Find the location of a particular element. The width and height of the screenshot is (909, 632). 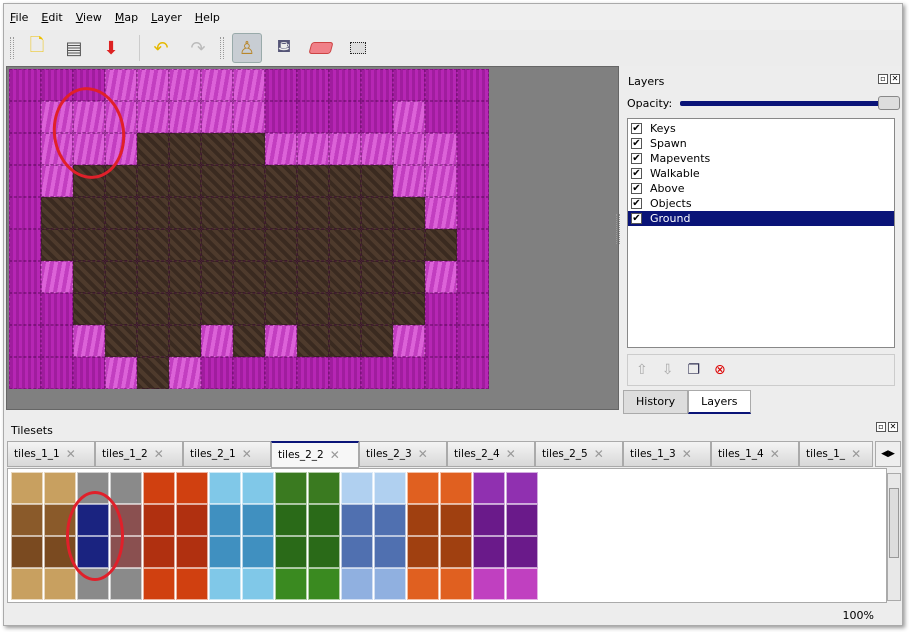

toolbar-grip is located at coordinates (12, 48).